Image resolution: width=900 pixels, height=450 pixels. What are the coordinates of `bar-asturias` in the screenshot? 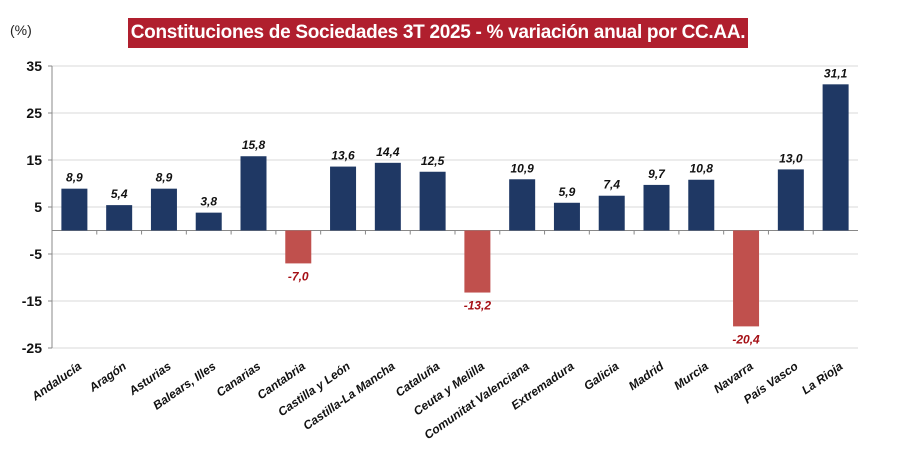 It's located at (163, 209).